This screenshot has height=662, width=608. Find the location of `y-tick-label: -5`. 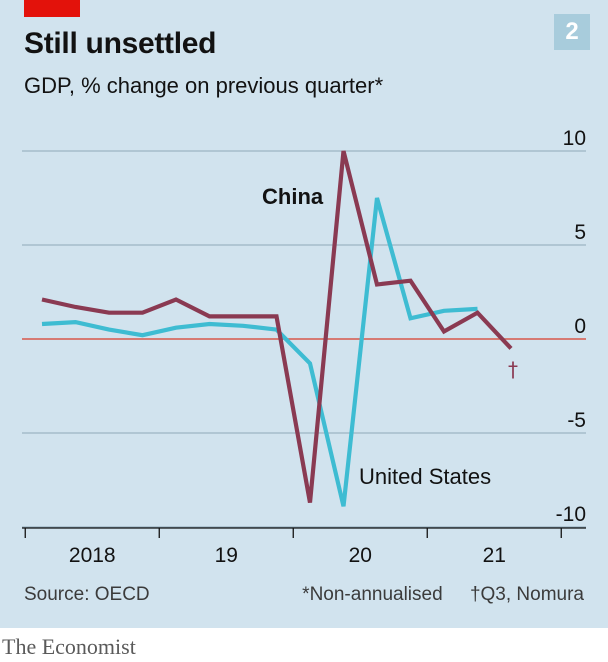

y-tick-label: -5 is located at coordinates (576, 420).